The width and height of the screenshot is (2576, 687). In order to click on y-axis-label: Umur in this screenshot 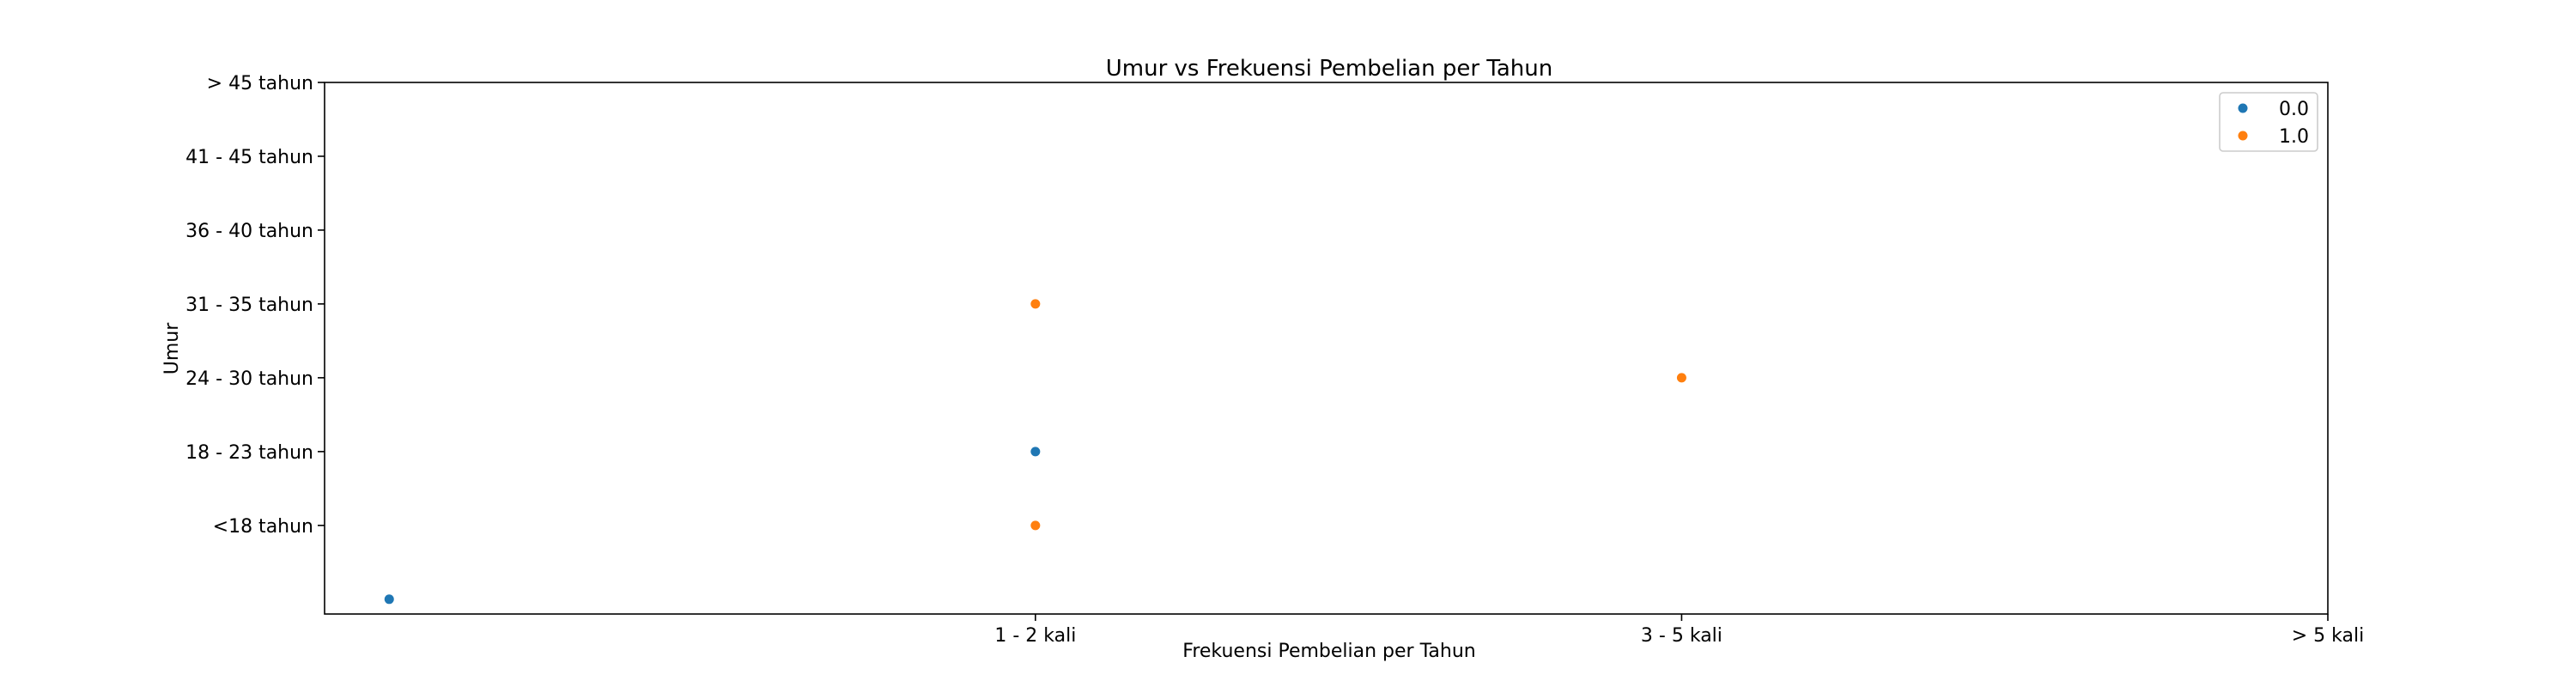, I will do `click(172, 348)`.